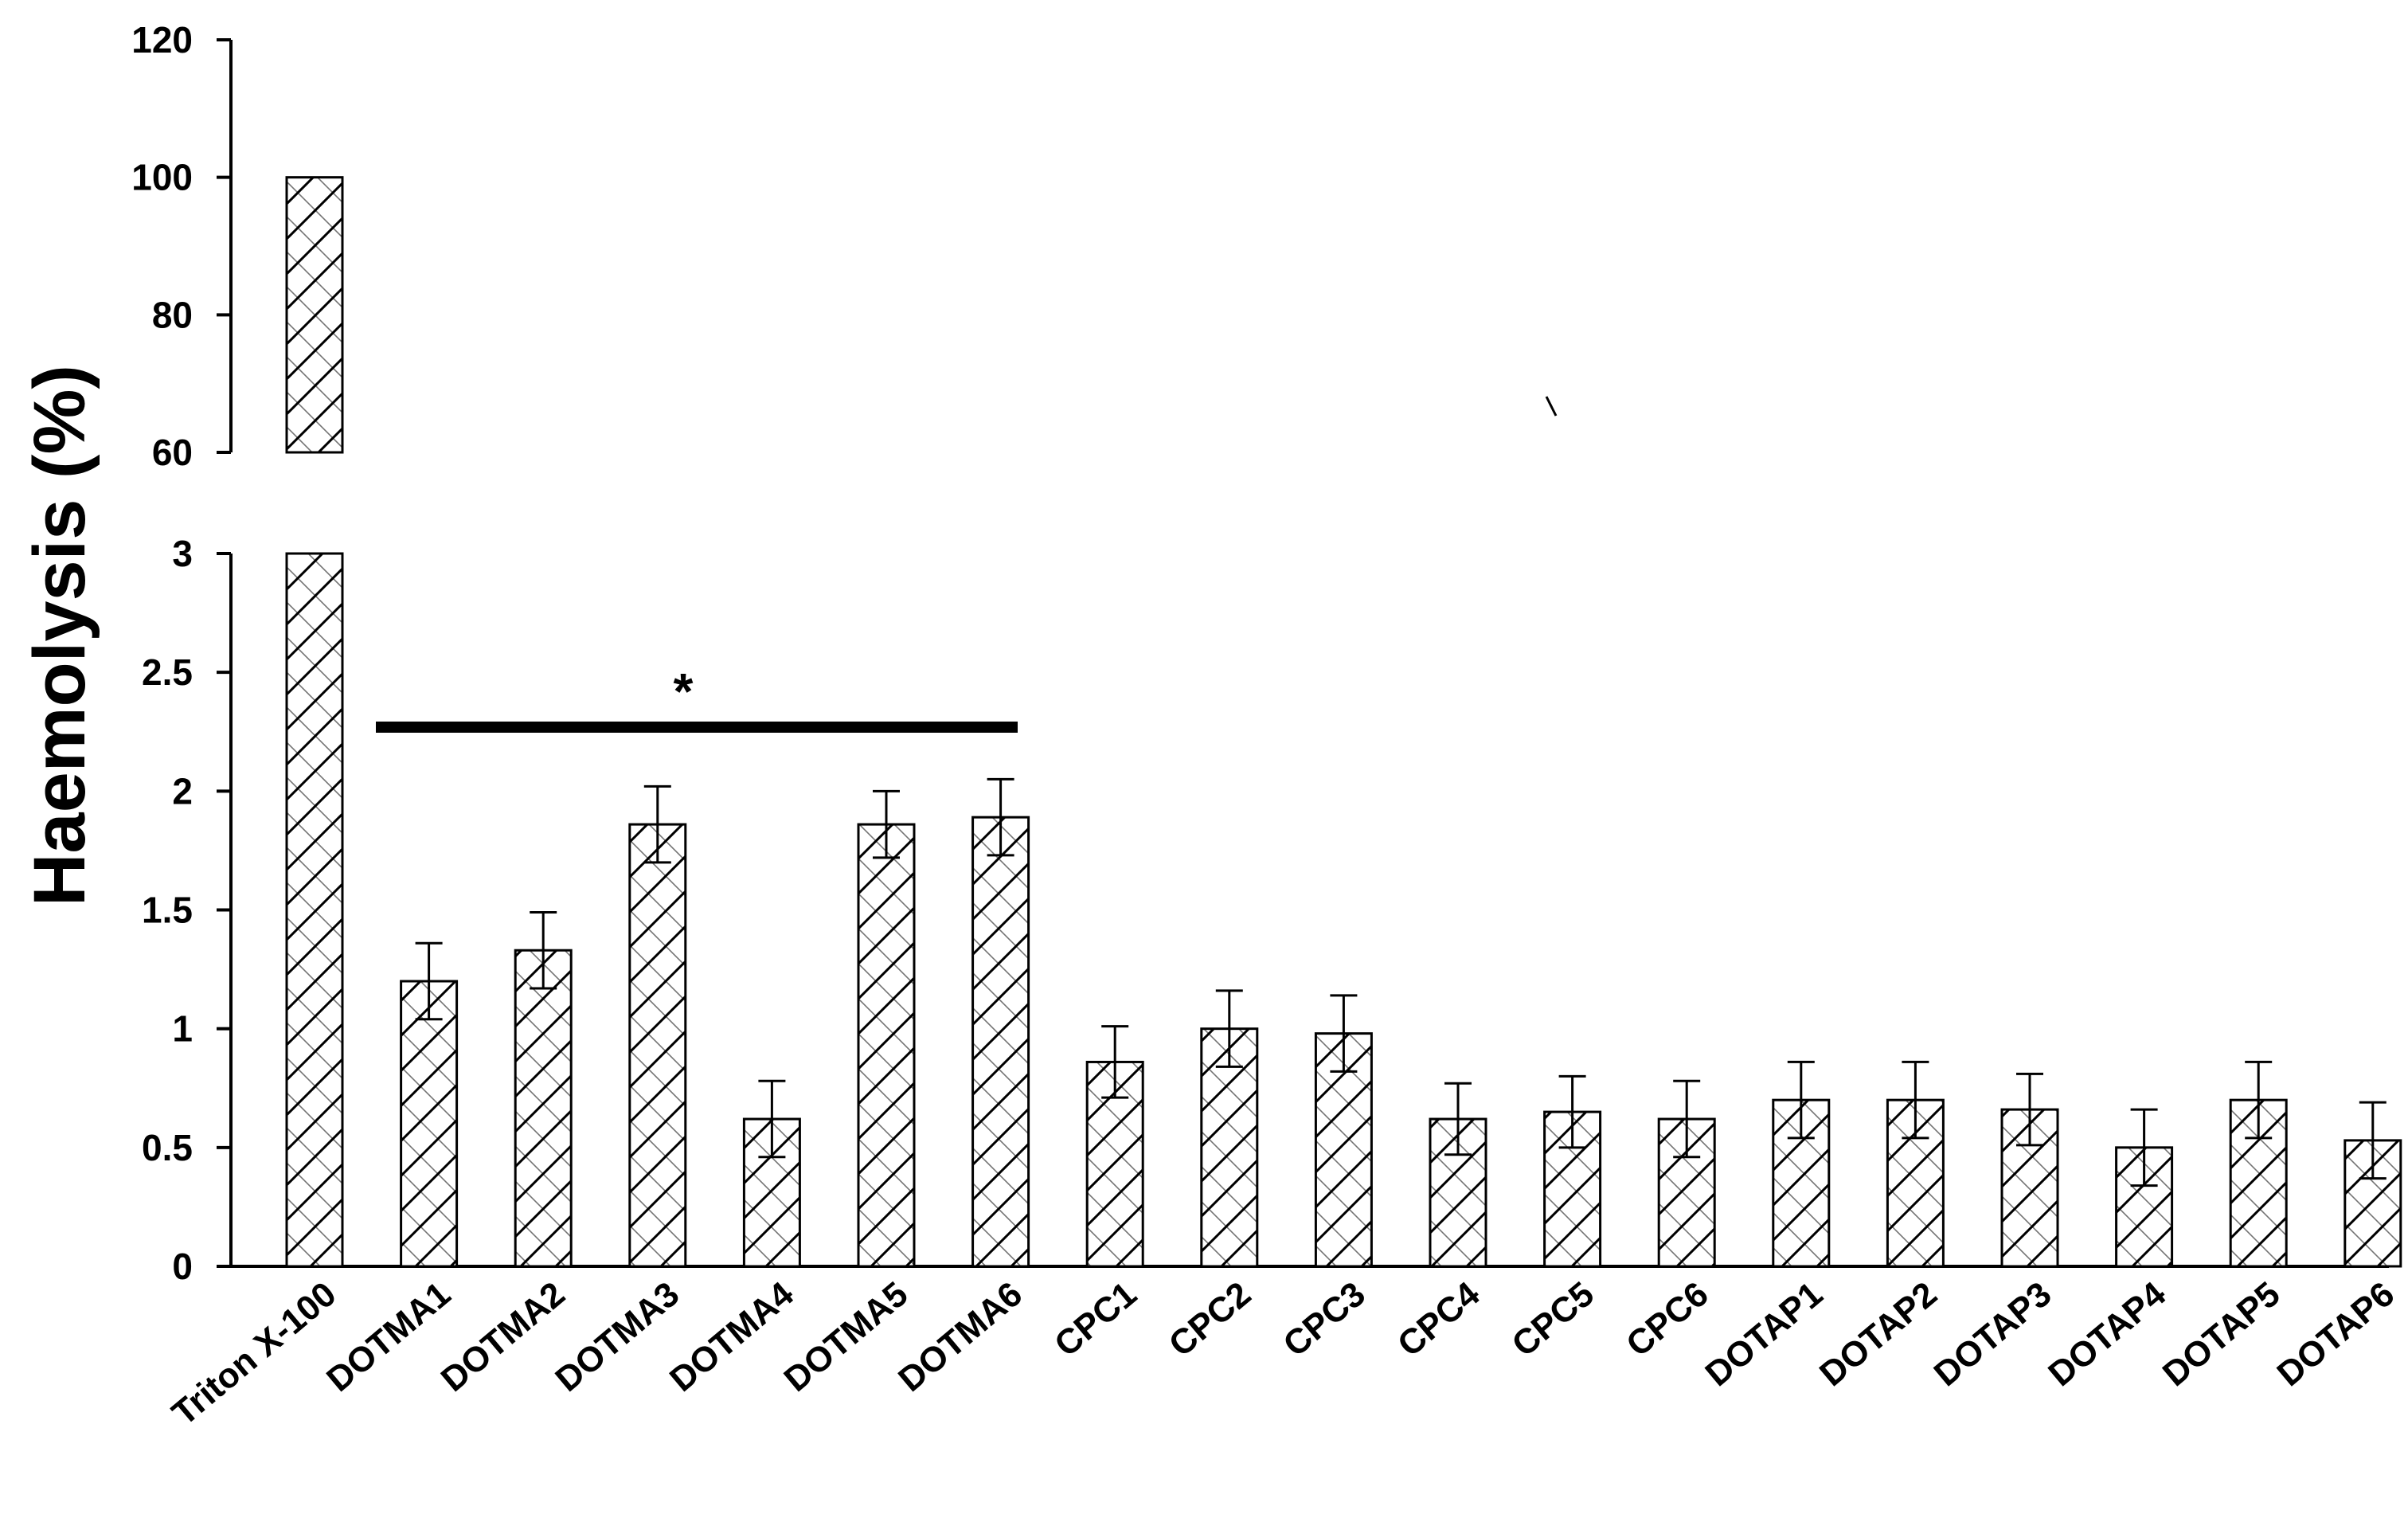 The height and width of the screenshot is (1518, 2408). Describe the element at coordinates (1553, 1319) in the screenshot. I see `category-label-11: CPC5` at that location.